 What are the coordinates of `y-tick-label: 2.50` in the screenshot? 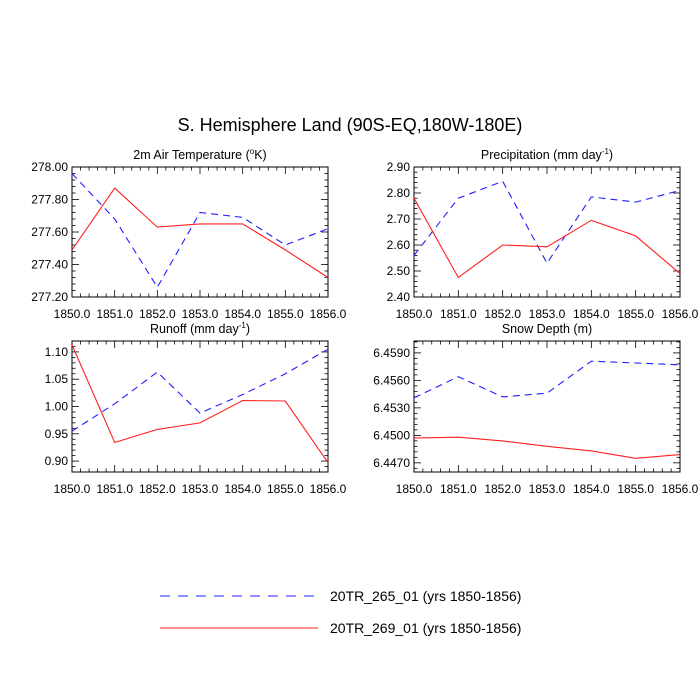 It's located at (399, 271).